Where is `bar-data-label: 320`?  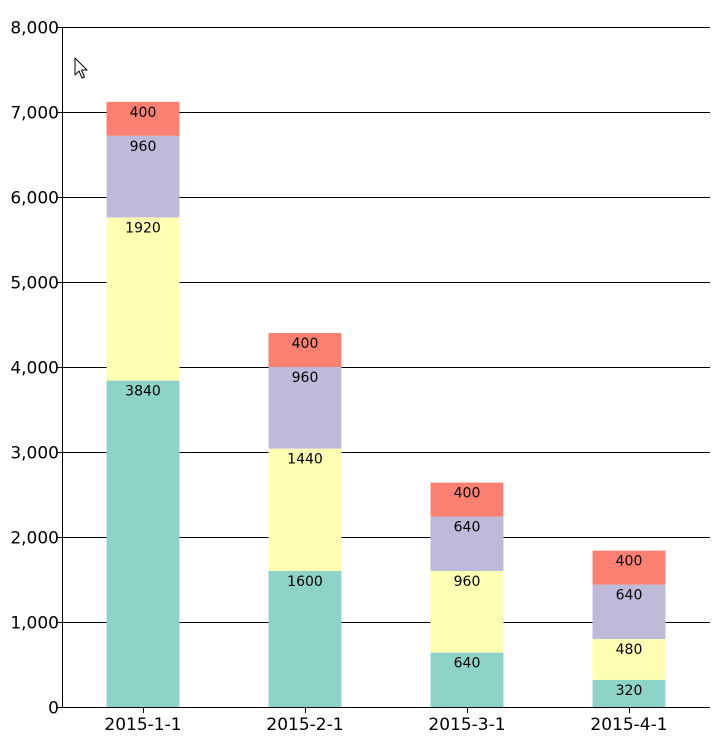 bar-data-label: 320 is located at coordinates (629, 691).